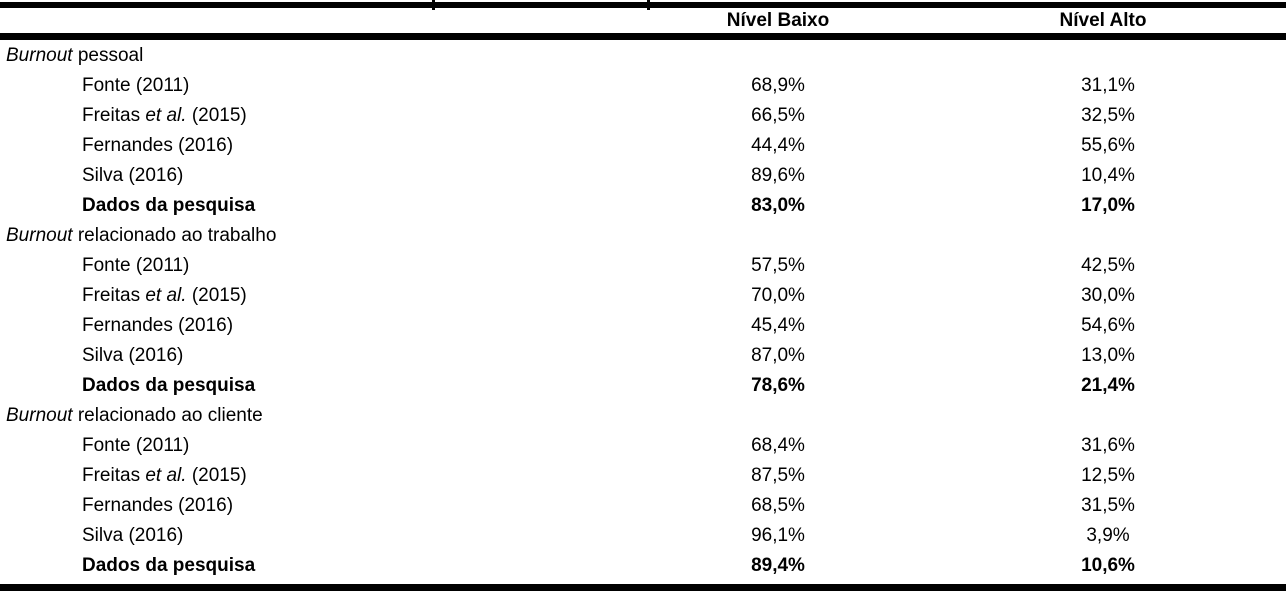  I want to click on value-alto: 54,6%, so click(1108, 325).